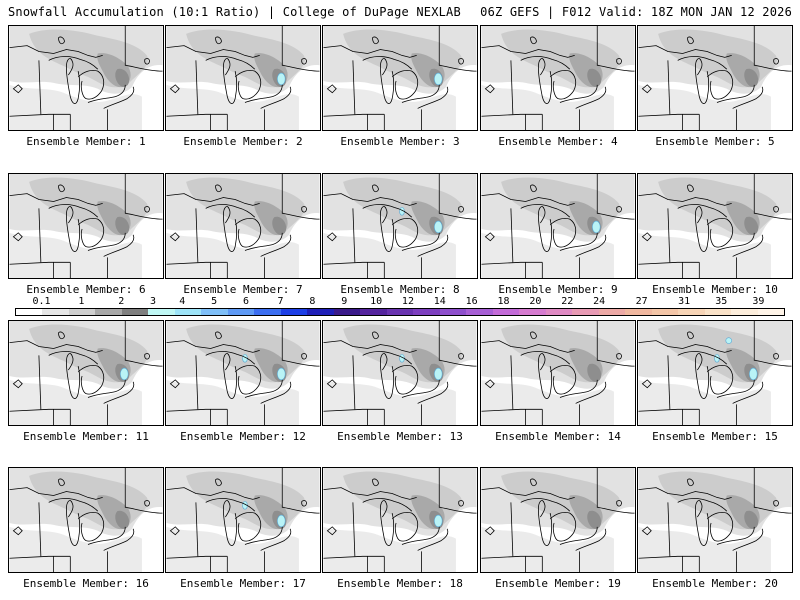  I want to click on ensemble-member-label: Ensemble Member: 8, so click(400, 289).